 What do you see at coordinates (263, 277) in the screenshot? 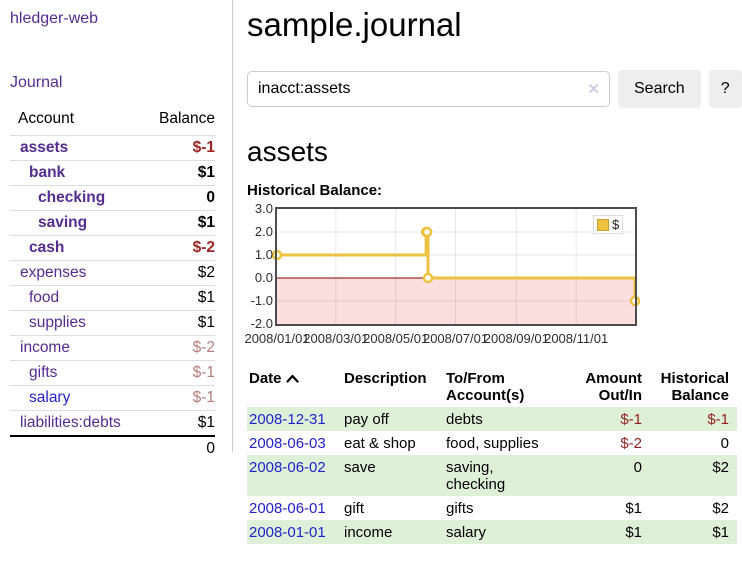
I see `y-tick-label: 0.0` at bounding box center [263, 277].